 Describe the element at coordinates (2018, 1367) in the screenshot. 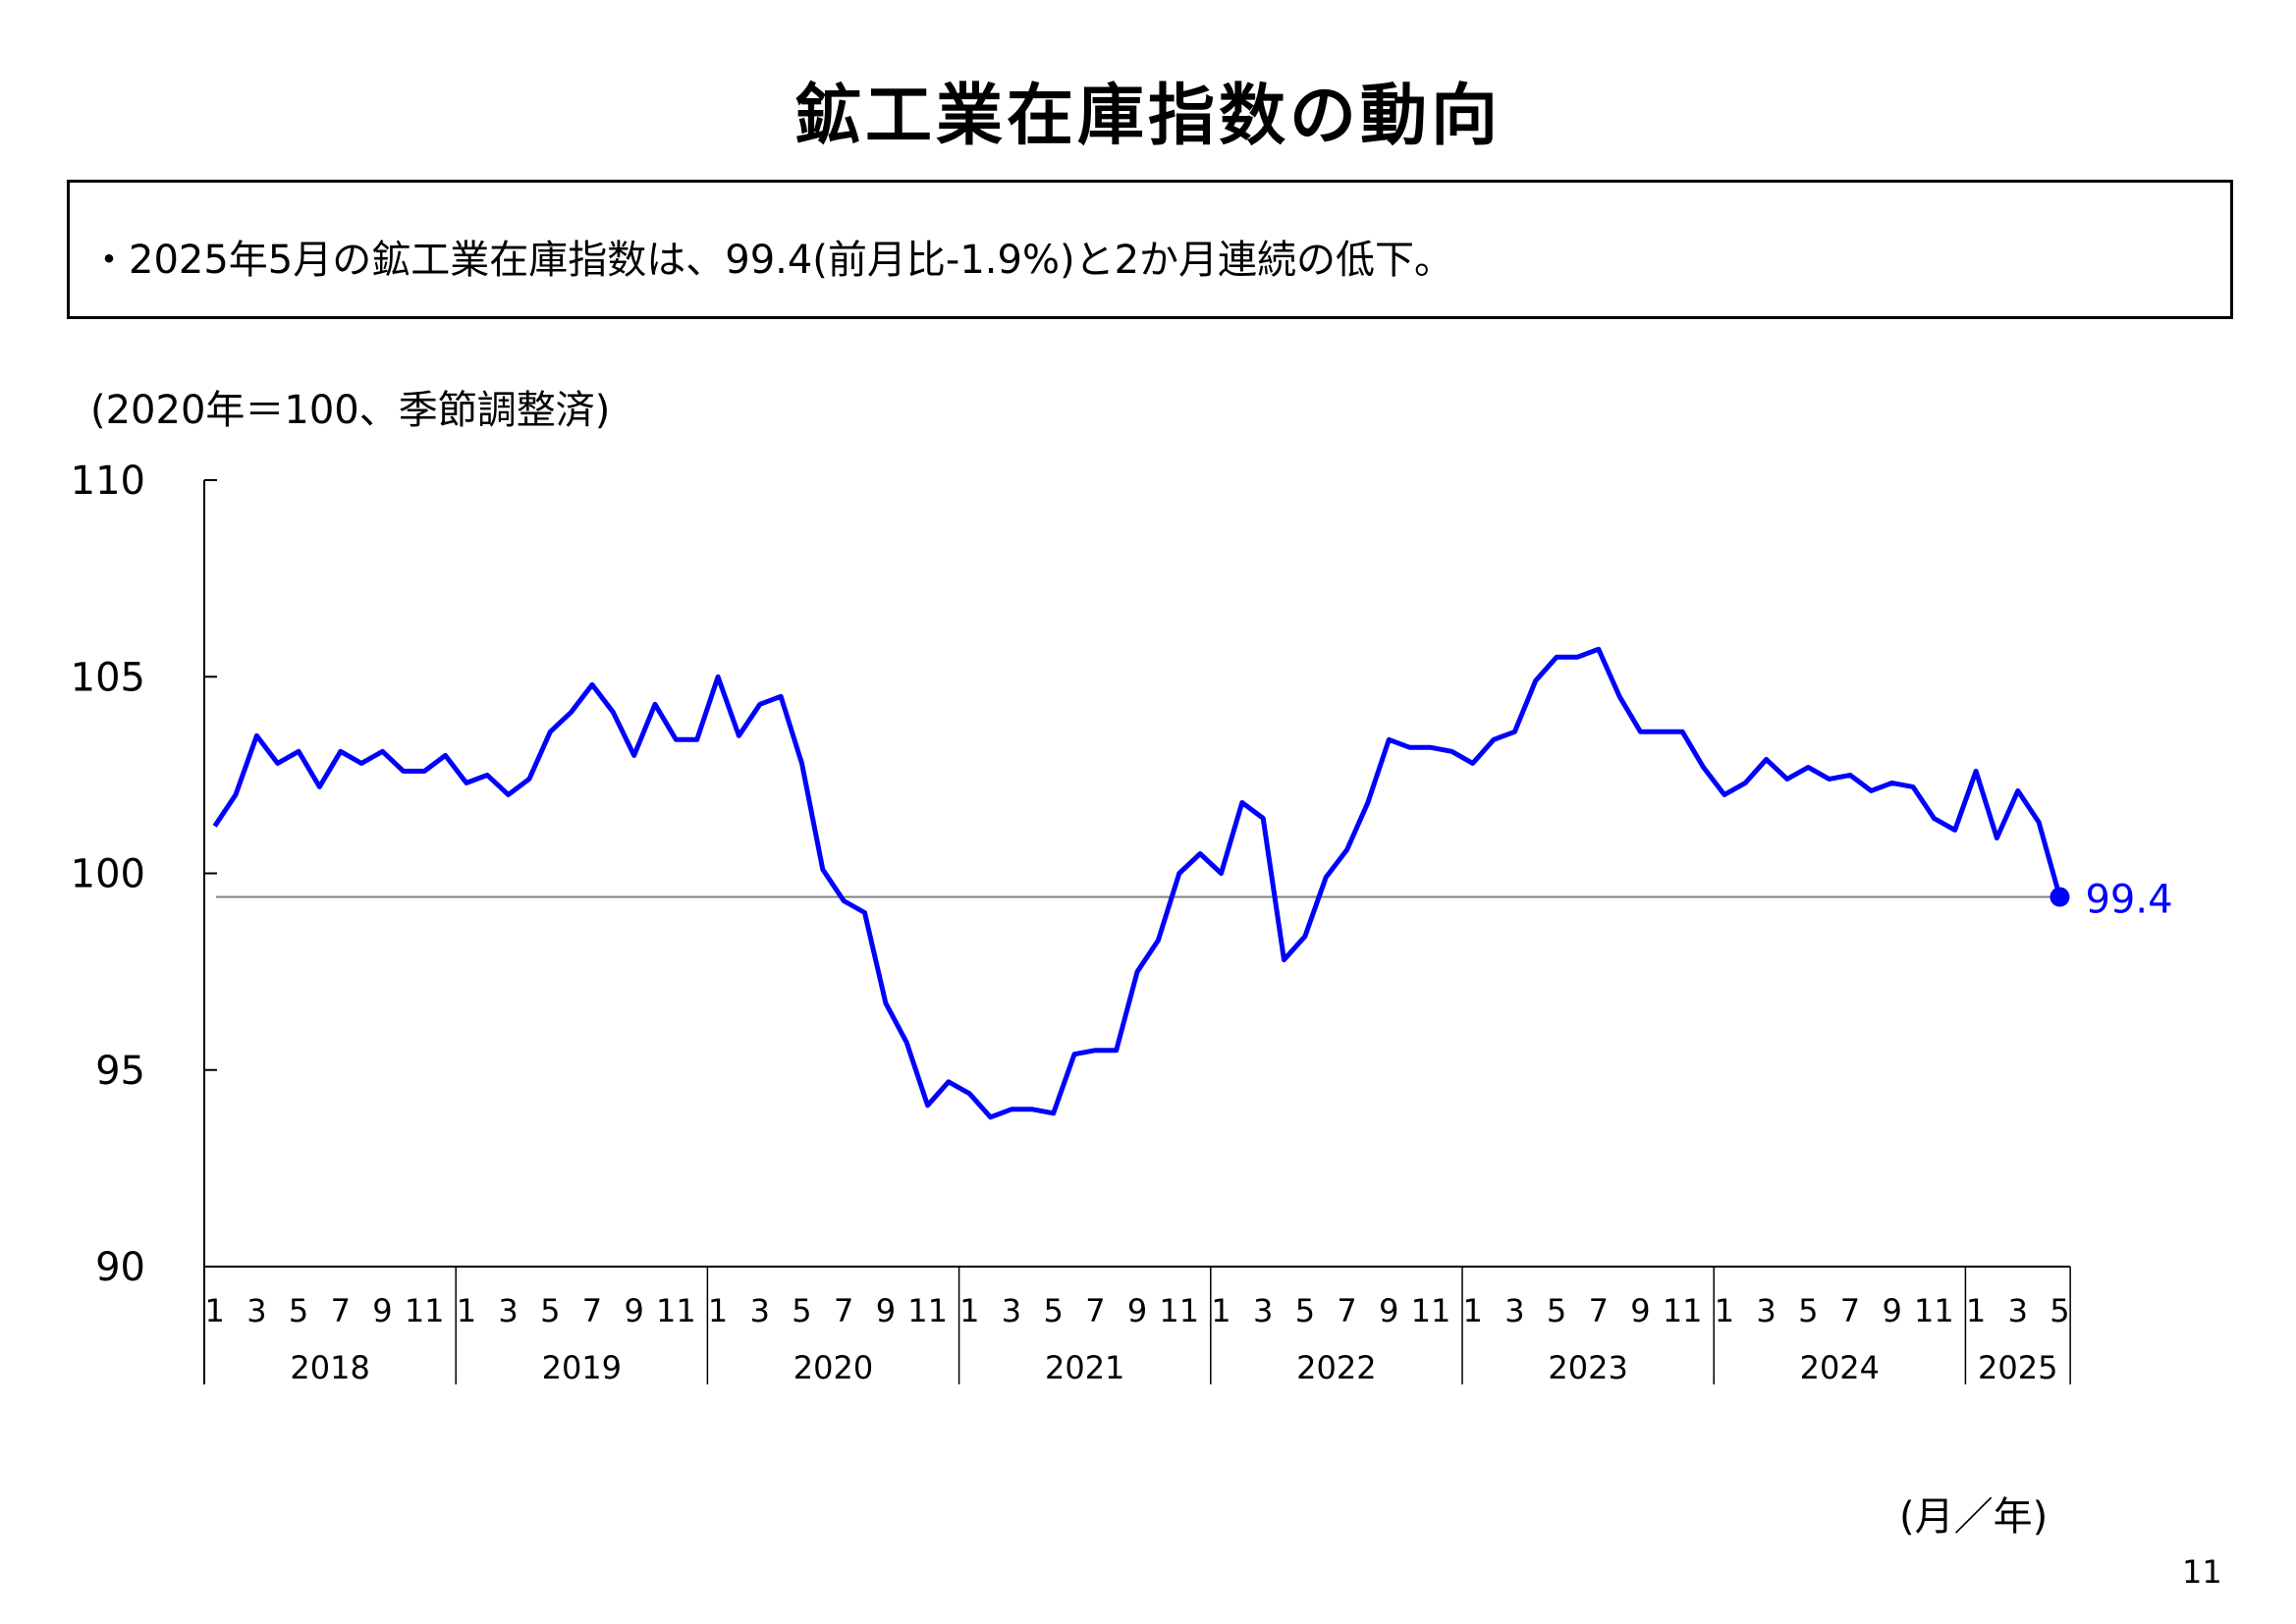

I see `year-label: 2025` at that location.